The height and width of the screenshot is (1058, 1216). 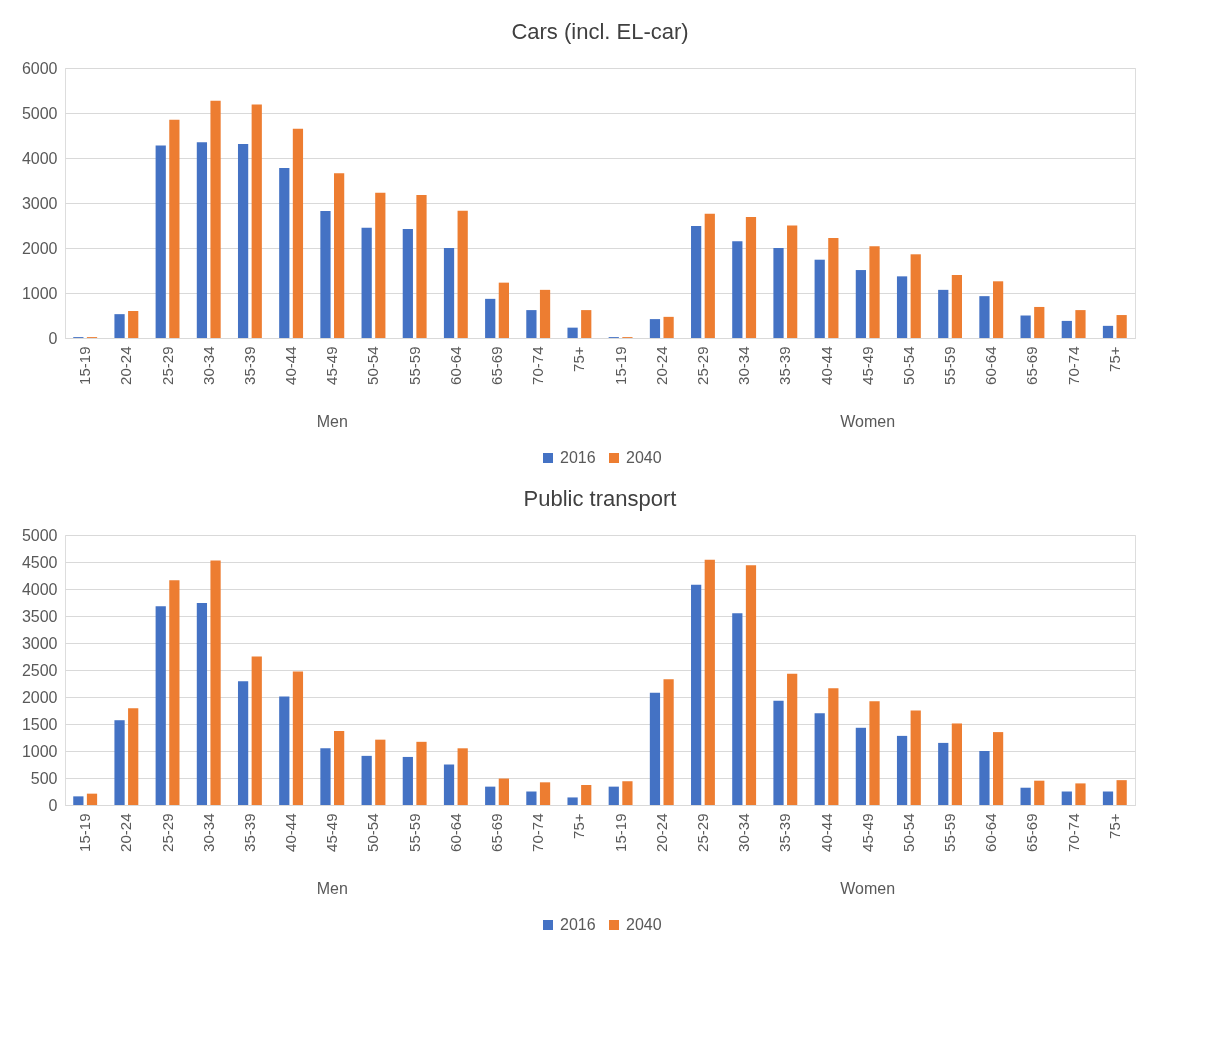 I want to click on y-tick-label: 1000, so click(x=39, y=751).